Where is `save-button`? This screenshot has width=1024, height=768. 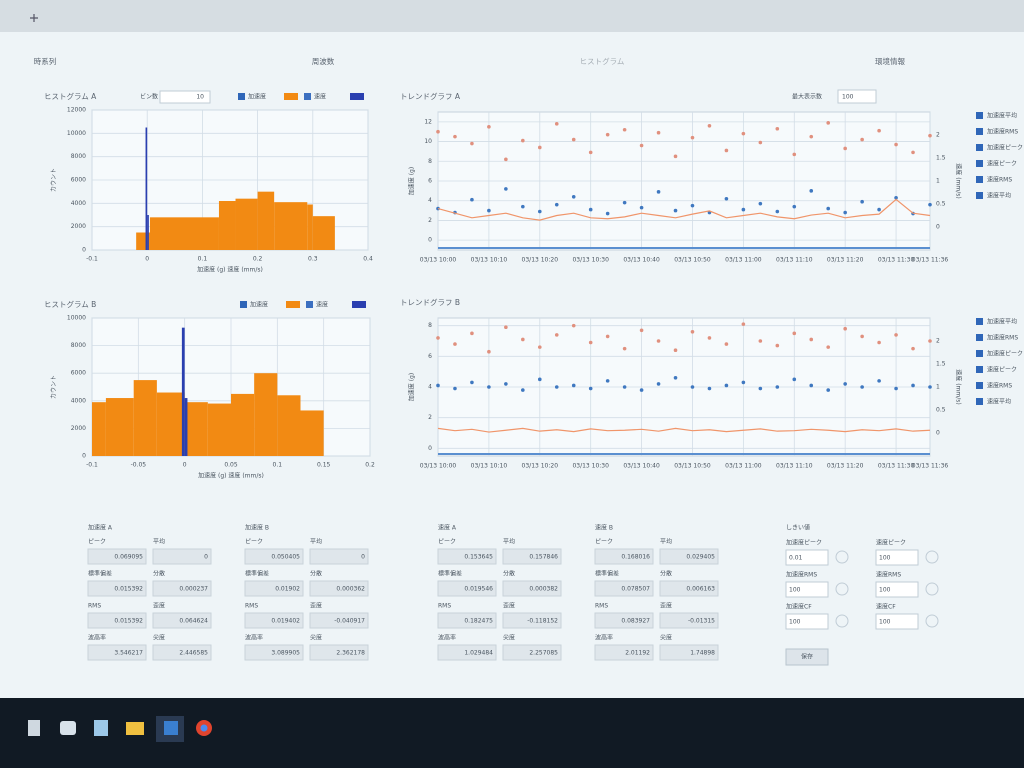
save-button is located at coordinates (807, 657).